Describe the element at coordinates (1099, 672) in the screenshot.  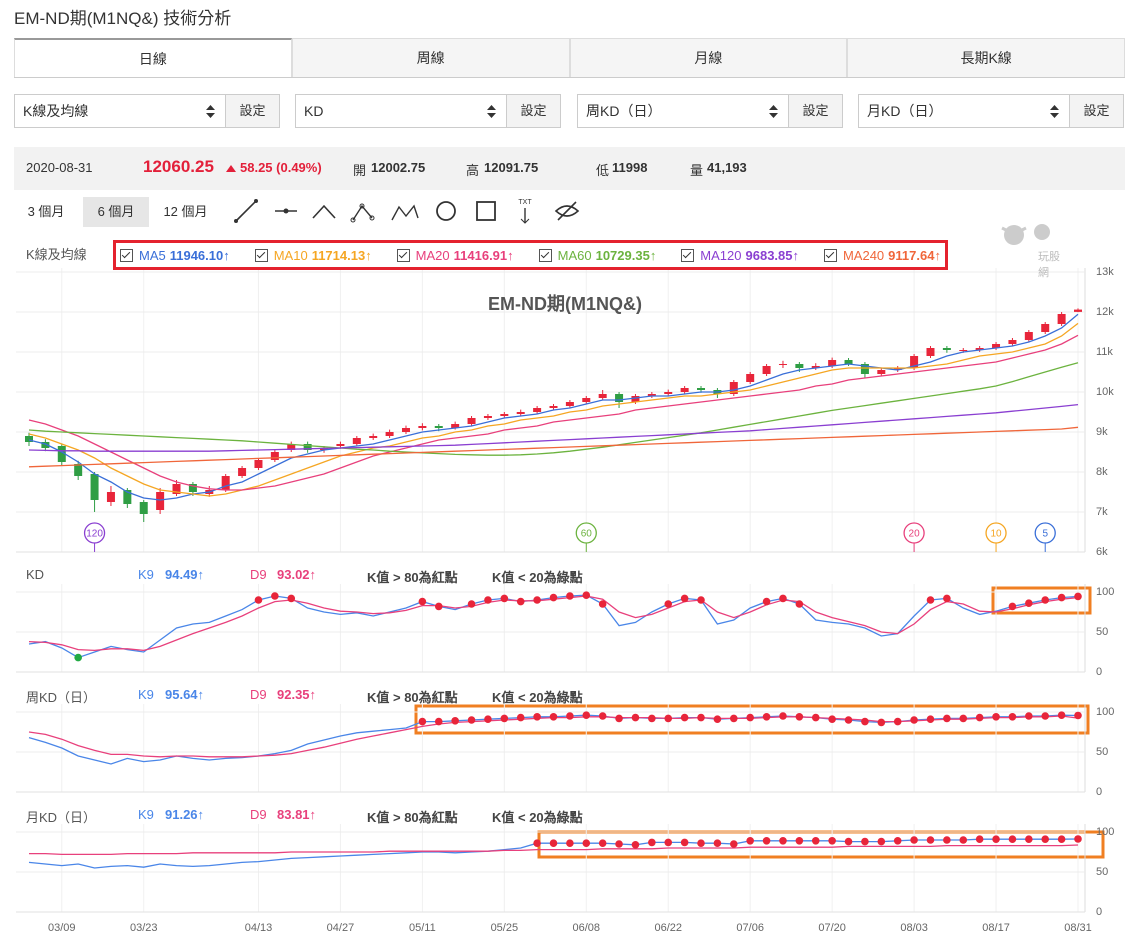
I see `y-tick-label: 0` at that location.